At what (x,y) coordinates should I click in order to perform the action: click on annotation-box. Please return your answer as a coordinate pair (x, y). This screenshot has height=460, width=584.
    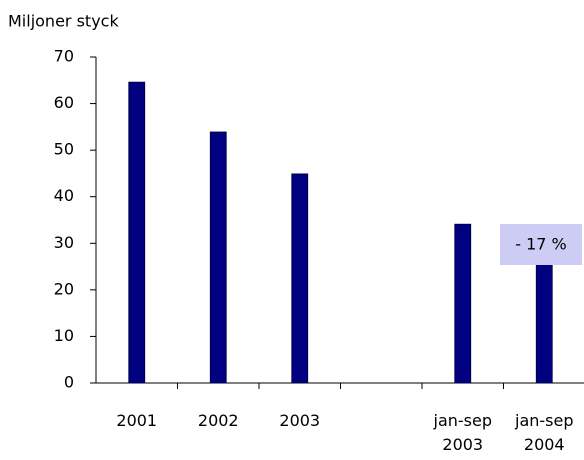
    Looking at the image, I should click on (541, 244).